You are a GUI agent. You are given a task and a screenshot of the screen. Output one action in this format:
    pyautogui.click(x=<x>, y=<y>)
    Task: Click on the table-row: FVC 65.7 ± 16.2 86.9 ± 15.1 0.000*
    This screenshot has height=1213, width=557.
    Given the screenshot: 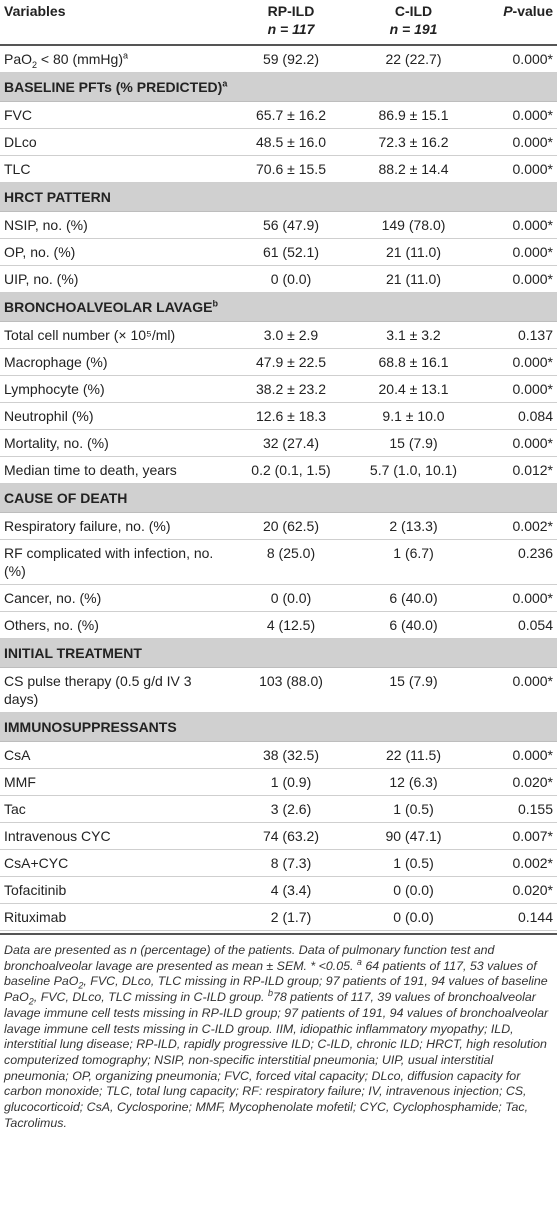 What is the action you would take?
    pyautogui.click(x=278, y=115)
    